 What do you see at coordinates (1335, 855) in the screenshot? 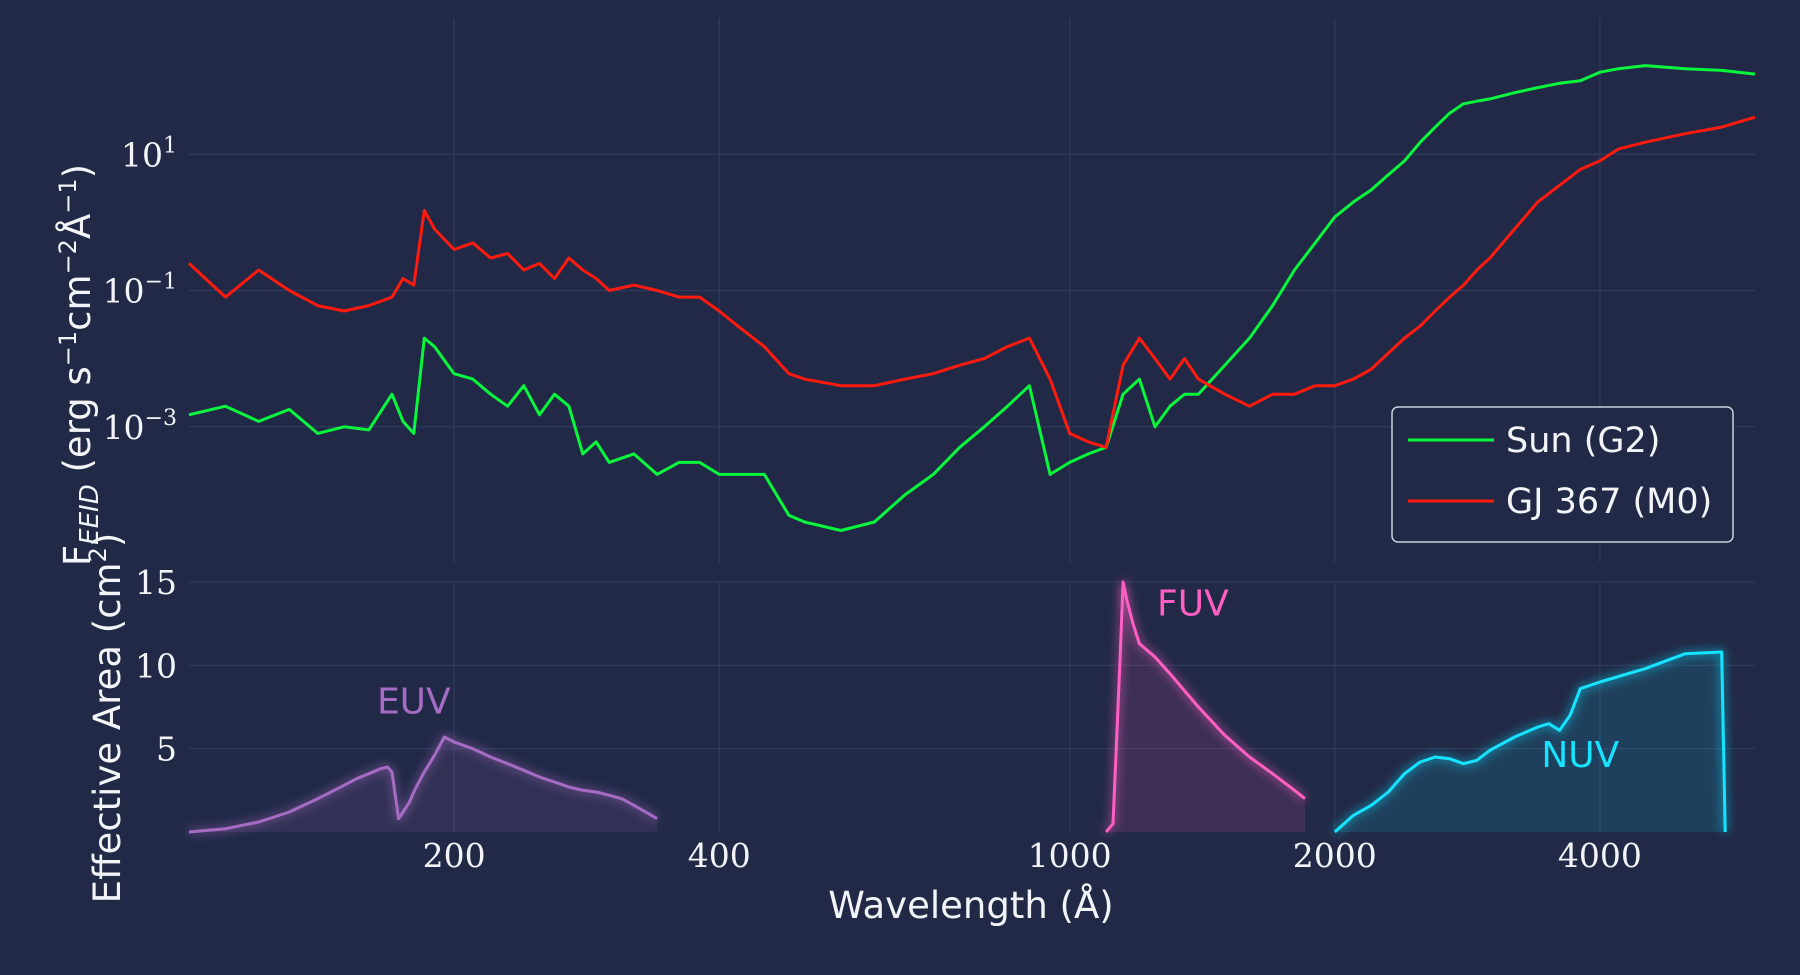
I see `x-tick-label-3: 2000` at bounding box center [1335, 855].